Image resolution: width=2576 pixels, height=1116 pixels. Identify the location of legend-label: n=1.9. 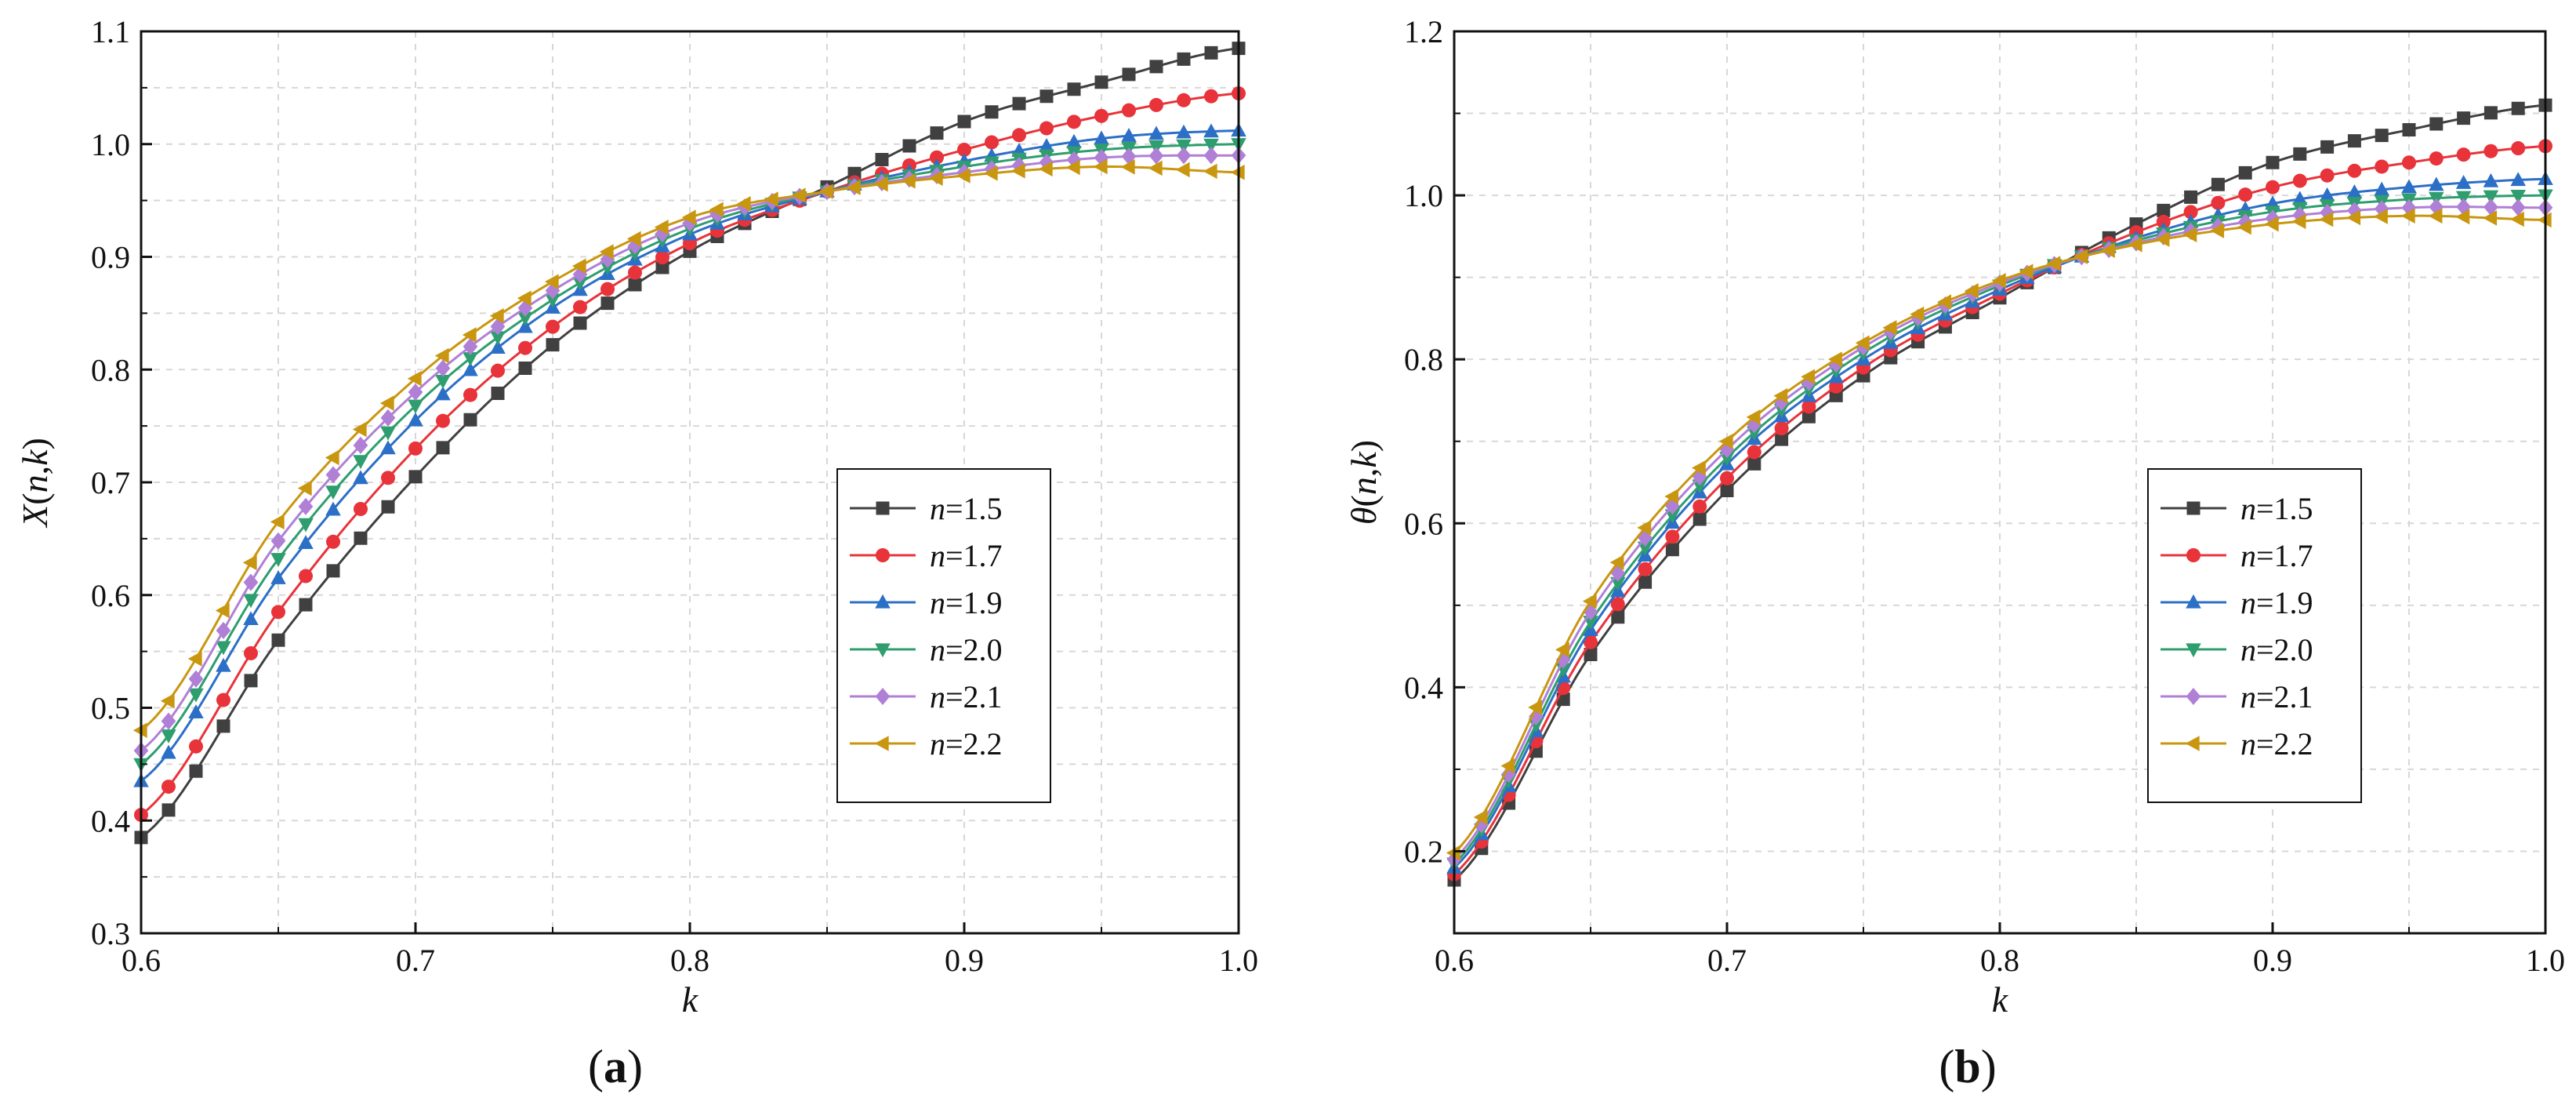
(2277, 602).